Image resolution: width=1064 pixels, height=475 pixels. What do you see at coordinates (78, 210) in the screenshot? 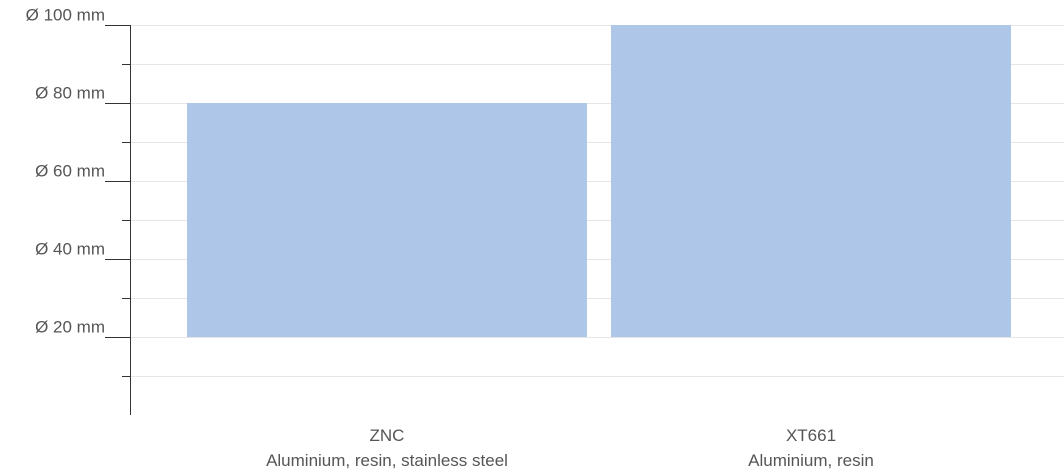
I see `y-axis: Ø 20 mm Ø 40 mm Ø 60 mm Ø 80 mm Ø 100 mm` at bounding box center [78, 210].